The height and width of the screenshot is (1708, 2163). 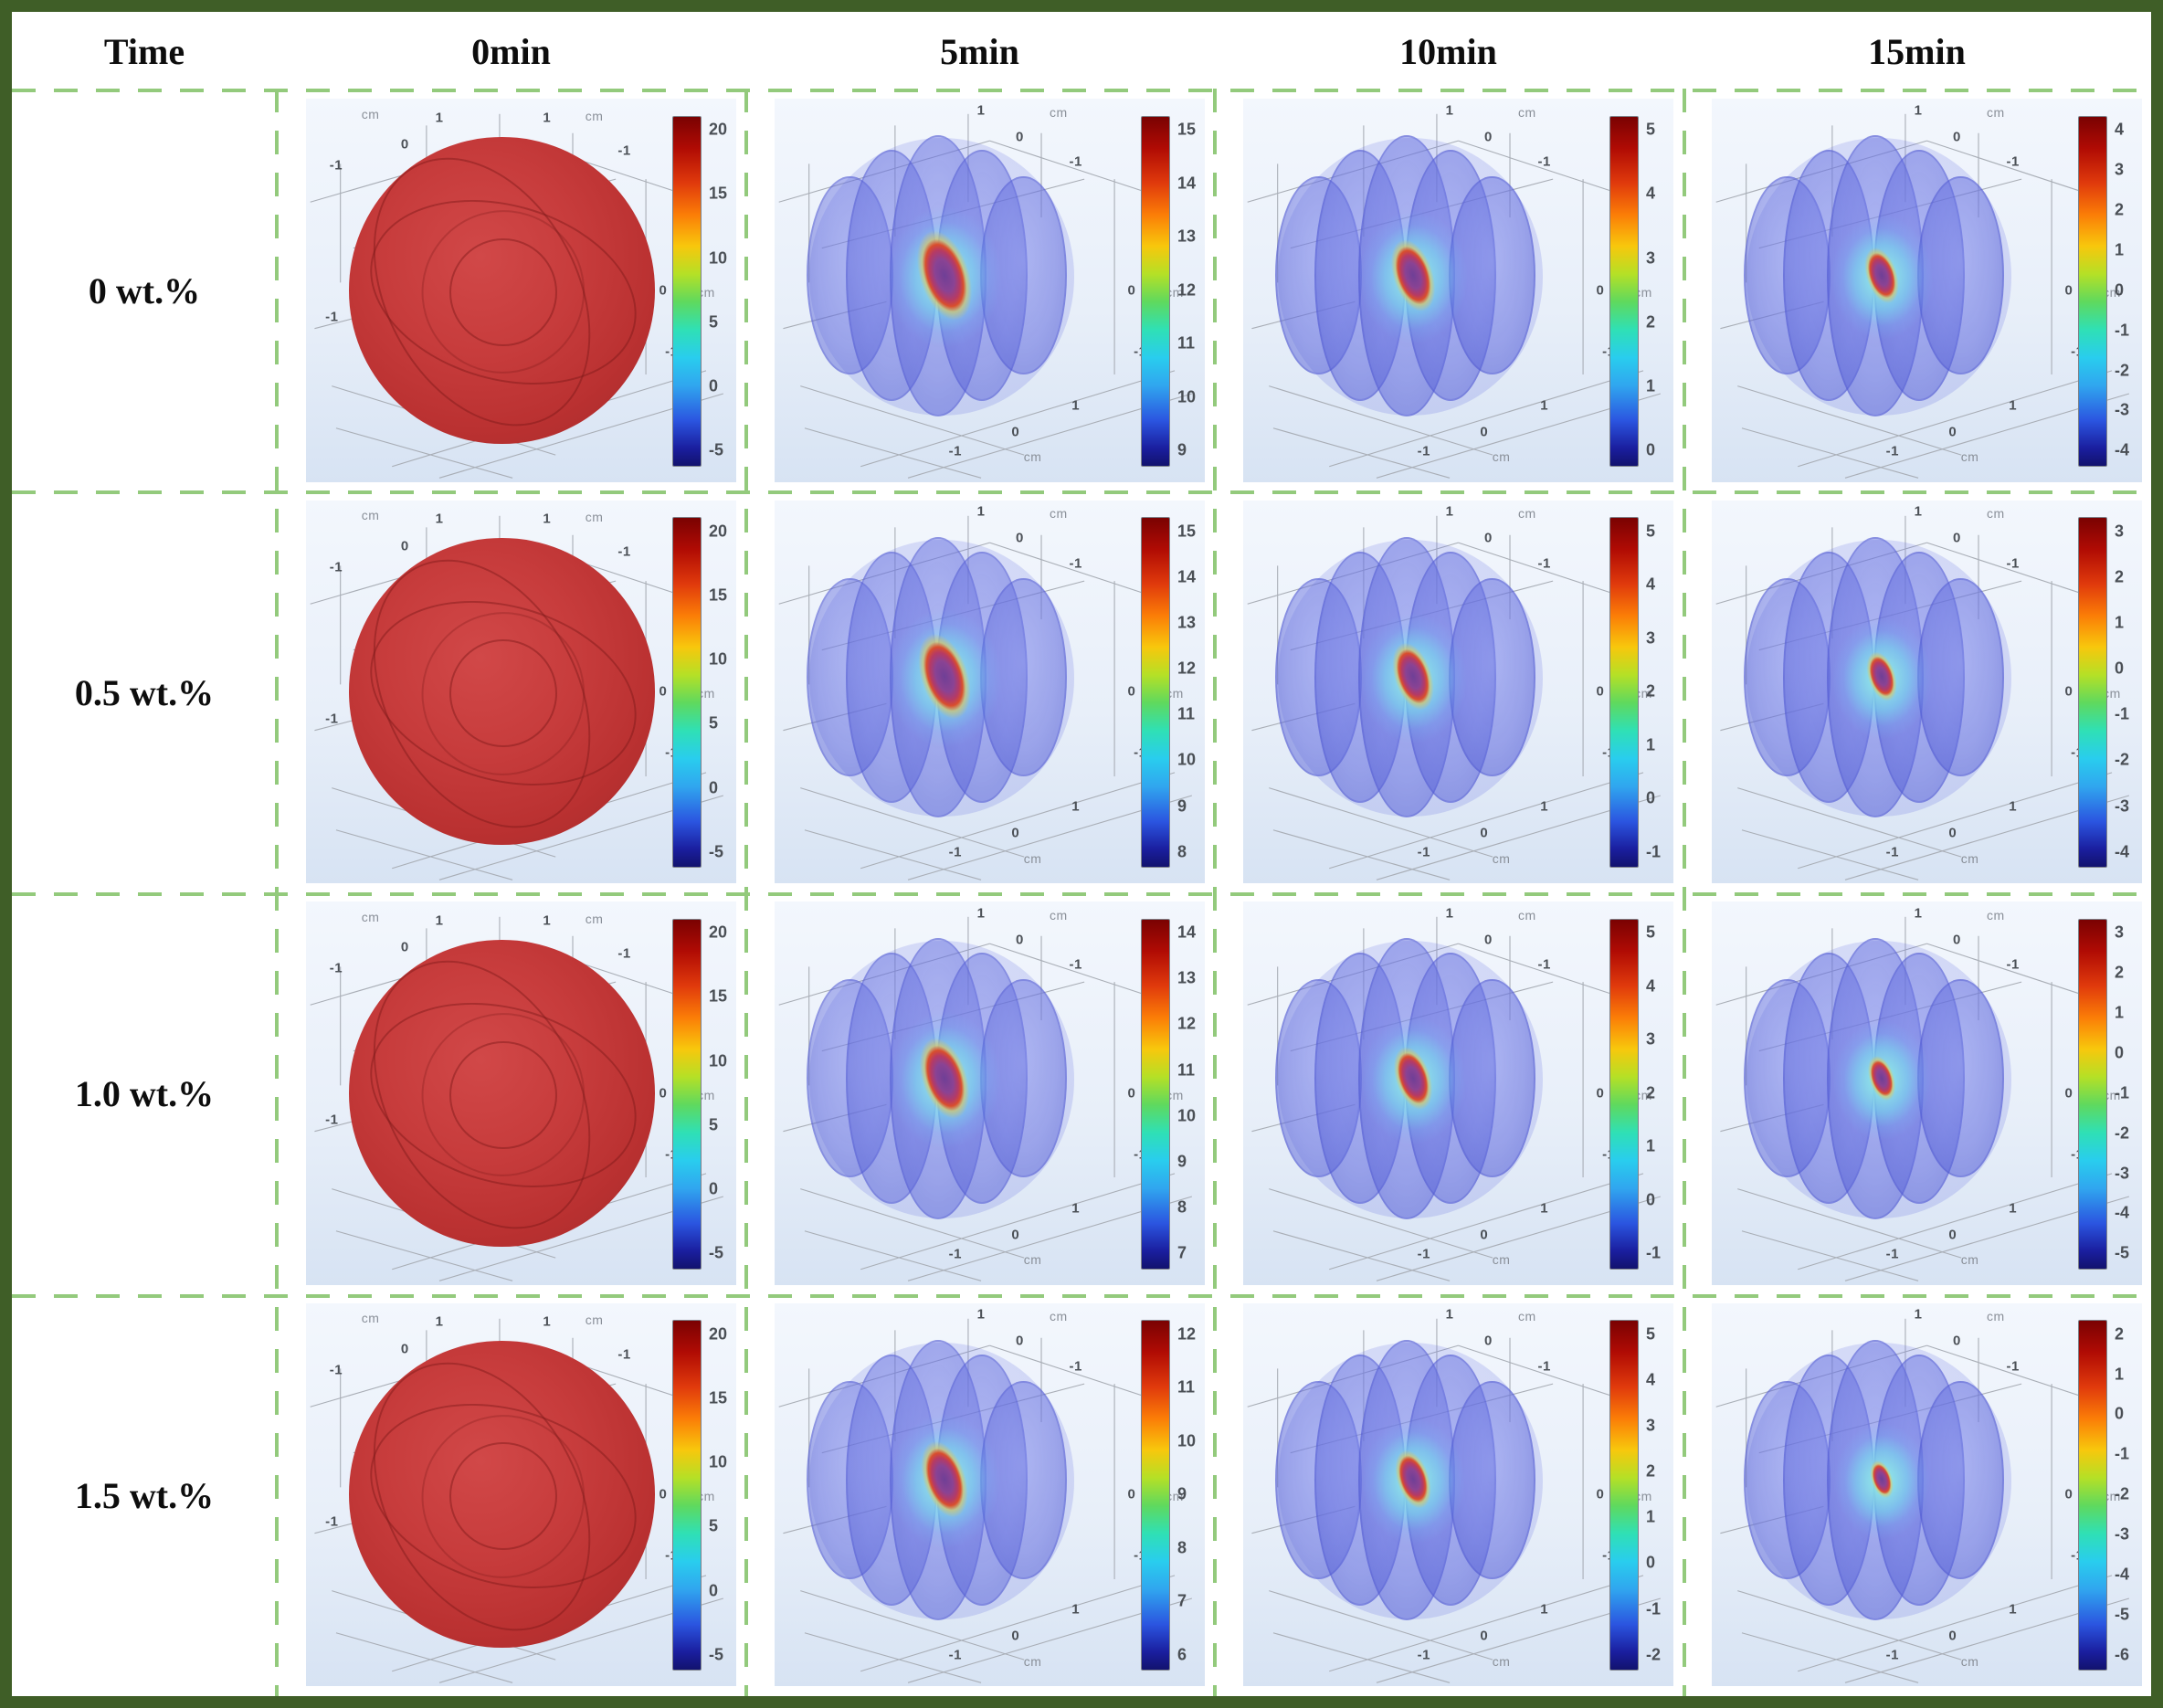 What do you see at coordinates (1187, 531) in the screenshot?
I see `colorbar-tick-label: 15` at bounding box center [1187, 531].